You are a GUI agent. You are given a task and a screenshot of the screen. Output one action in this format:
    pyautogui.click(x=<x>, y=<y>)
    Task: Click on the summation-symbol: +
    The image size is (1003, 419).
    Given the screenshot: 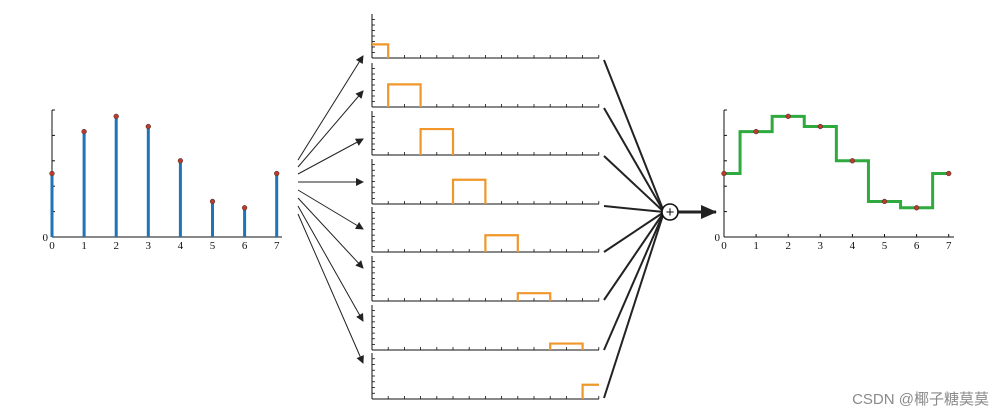 What is the action you would take?
    pyautogui.click(x=670, y=212)
    